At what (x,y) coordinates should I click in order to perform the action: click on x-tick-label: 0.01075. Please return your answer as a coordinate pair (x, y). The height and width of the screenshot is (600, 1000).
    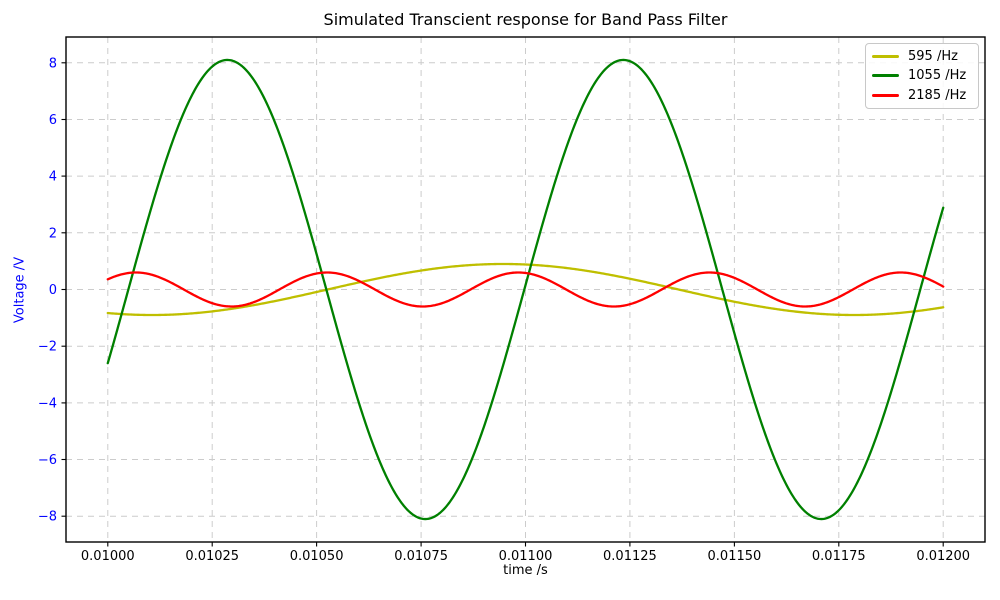
    Looking at the image, I should click on (421, 556).